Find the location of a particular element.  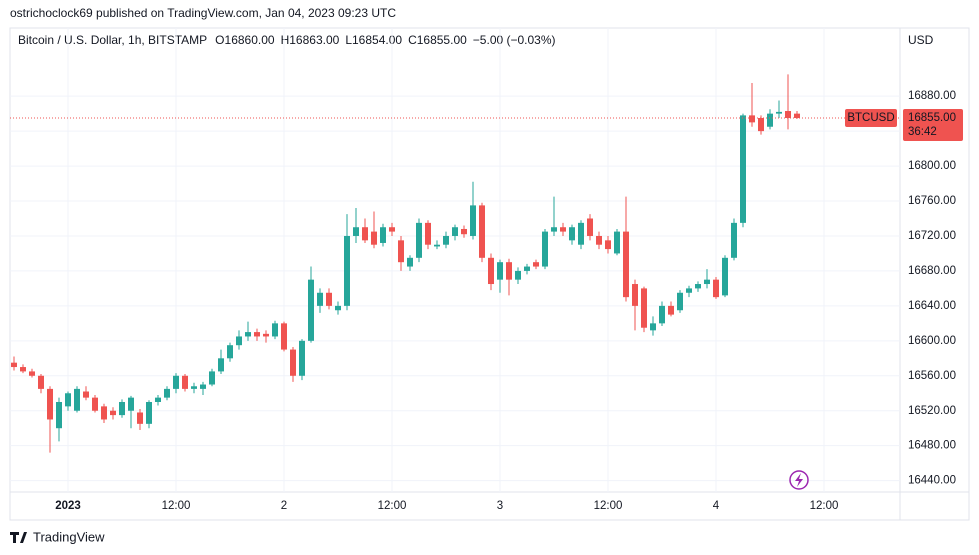

x-tick-label: 2 is located at coordinates (284, 506).